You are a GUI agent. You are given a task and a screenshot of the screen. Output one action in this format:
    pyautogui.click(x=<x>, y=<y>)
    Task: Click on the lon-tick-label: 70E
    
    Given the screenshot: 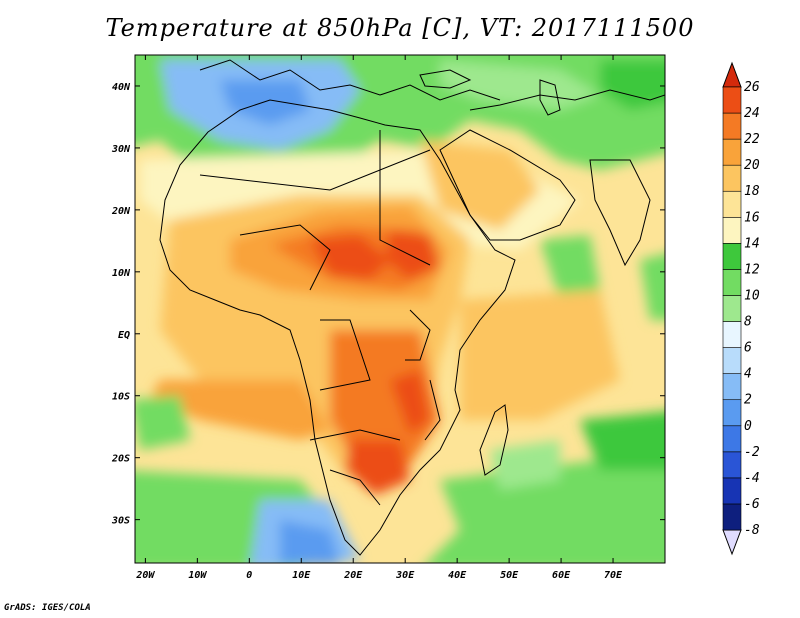 What is the action you would take?
    pyautogui.click(x=613, y=575)
    